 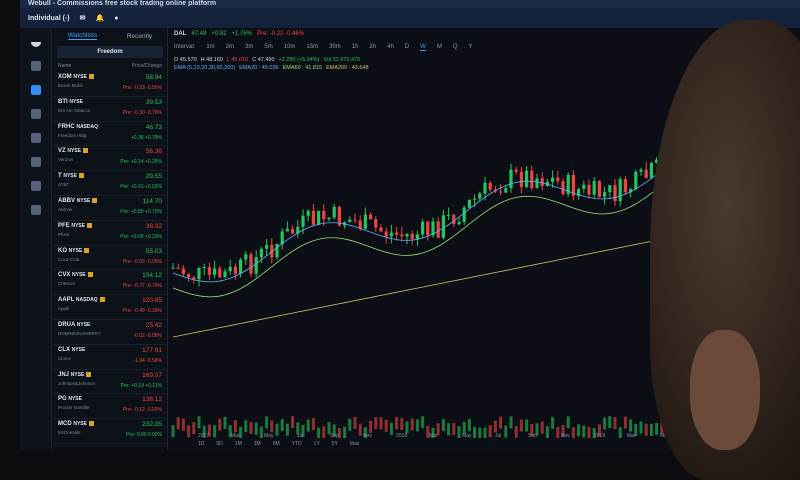 I want to click on interval-15m: 15m, so click(x=312, y=47).